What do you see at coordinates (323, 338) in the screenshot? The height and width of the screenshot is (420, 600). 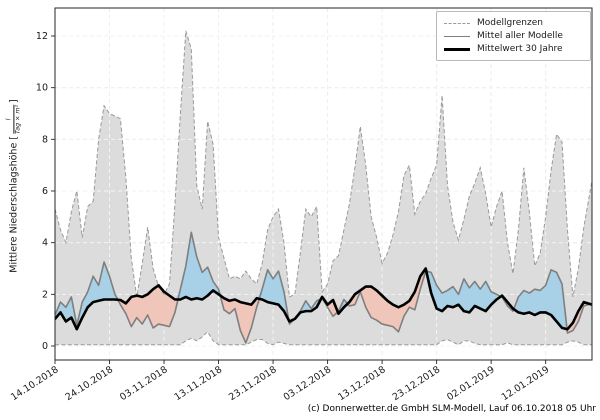 I see `lower-bound-line` at bounding box center [323, 338].